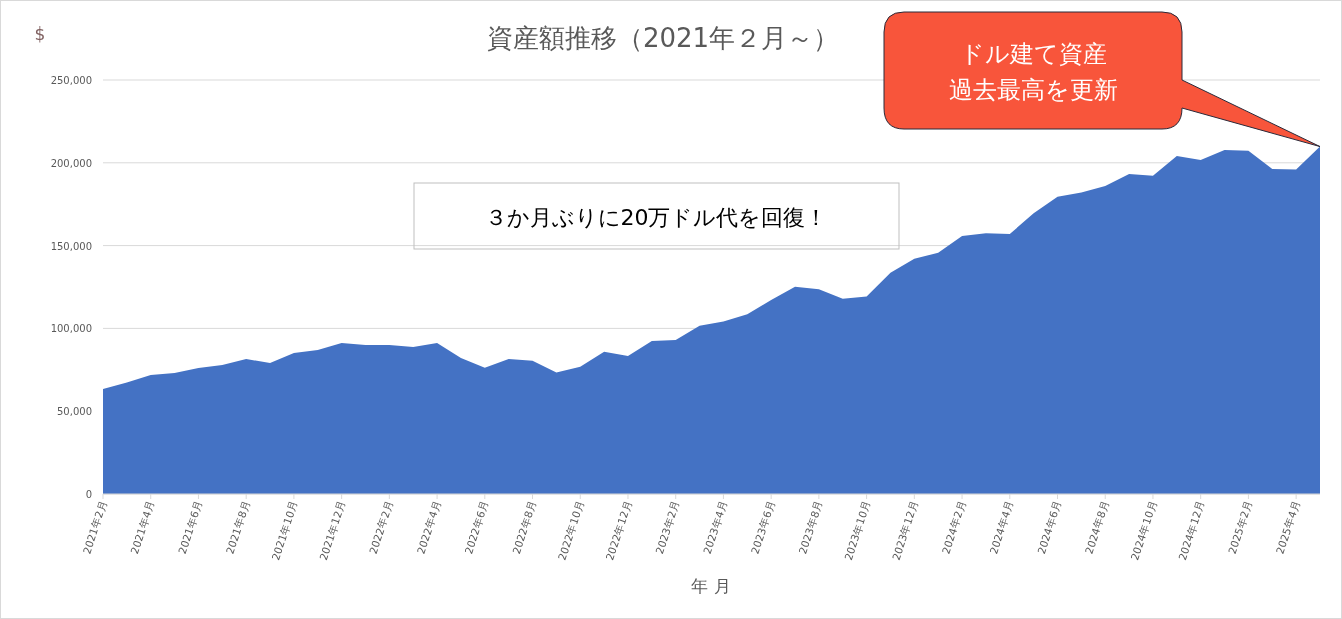 This screenshot has height=619, width=1342. What do you see at coordinates (381, 527) in the screenshot?
I see `x-tick-label: 2022年2月` at bounding box center [381, 527].